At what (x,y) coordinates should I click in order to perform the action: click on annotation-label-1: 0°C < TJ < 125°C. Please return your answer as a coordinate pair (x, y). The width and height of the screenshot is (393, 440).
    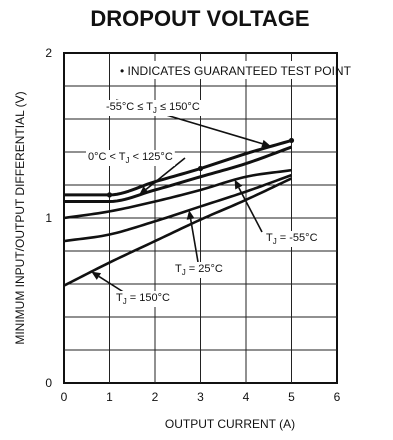
    Looking at the image, I should click on (130, 158).